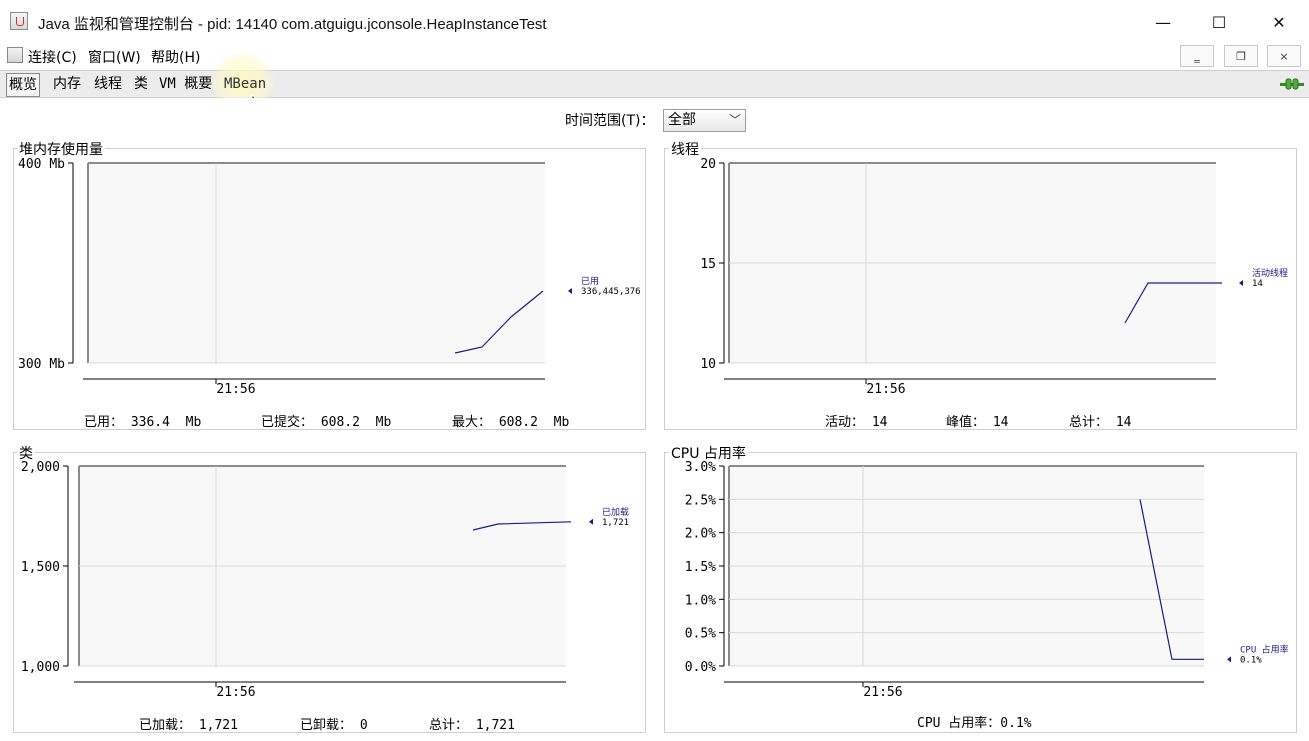 Image resolution: width=1309 pixels, height=741 pixels. I want to click on mdi-close-icon: ×, so click(1284, 56).